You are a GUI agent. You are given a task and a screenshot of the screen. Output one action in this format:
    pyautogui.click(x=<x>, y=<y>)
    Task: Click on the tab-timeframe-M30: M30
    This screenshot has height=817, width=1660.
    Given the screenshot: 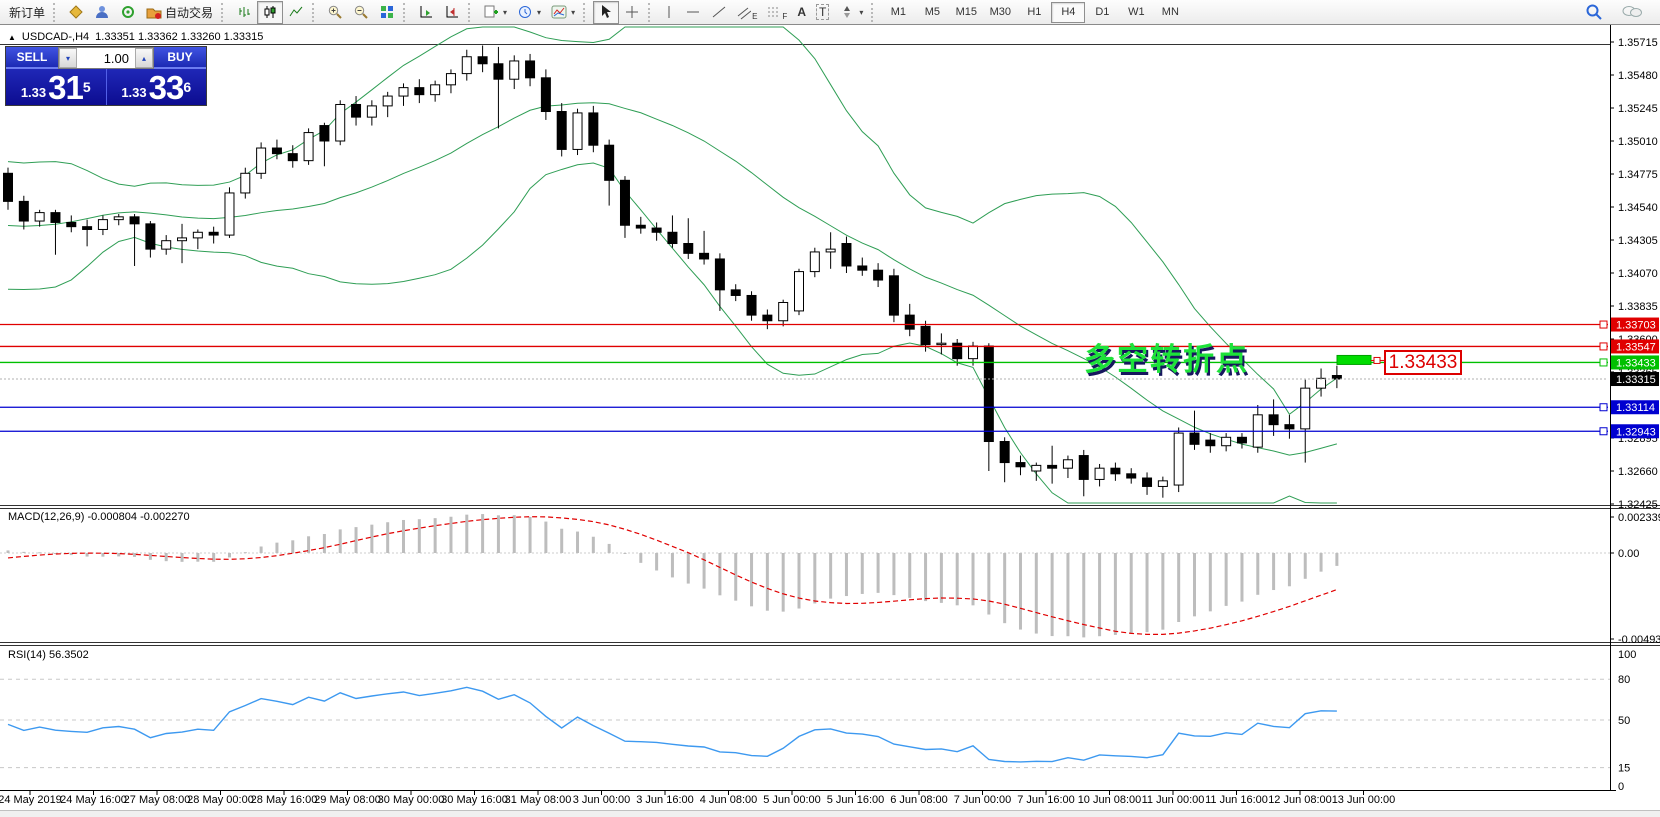 What is the action you would take?
    pyautogui.click(x=1000, y=12)
    